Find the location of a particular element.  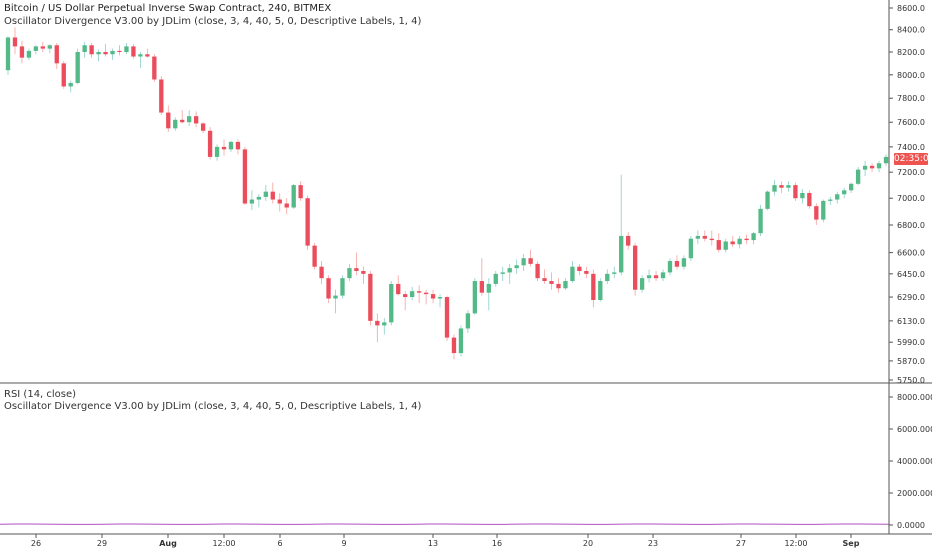

price-tick-label: 8400.0 is located at coordinates (911, 30).